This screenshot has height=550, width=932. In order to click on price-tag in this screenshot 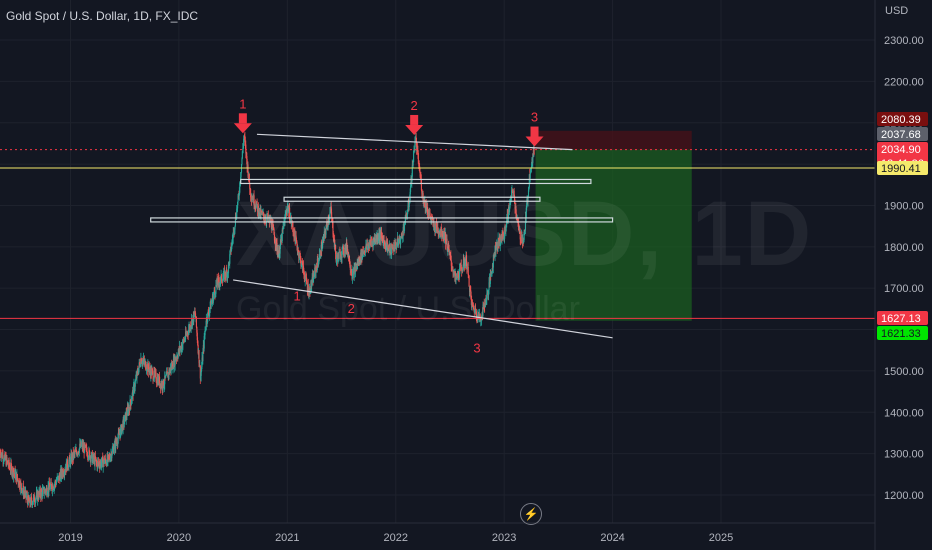, I will do `click(902, 168)`.